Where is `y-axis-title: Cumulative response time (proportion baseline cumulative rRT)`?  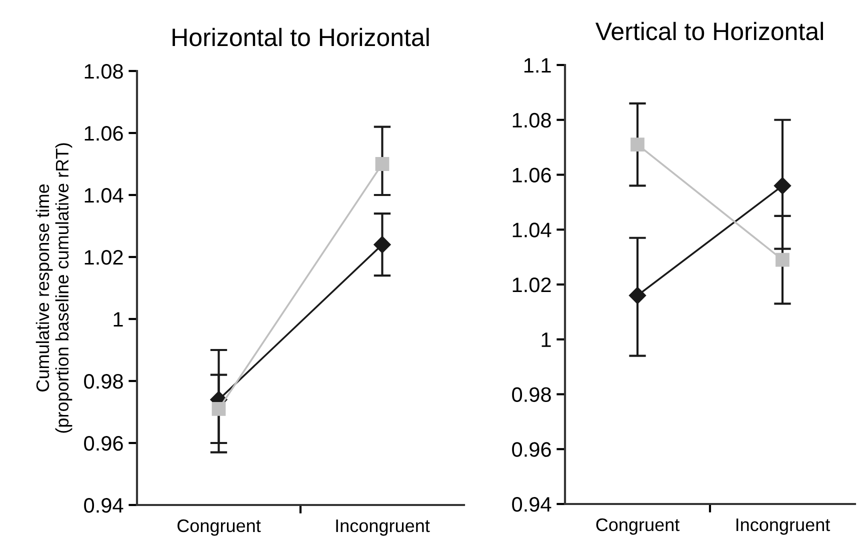 y-axis-title: Cumulative response time (proportion baseline cumulative rRT) is located at coordinates (54, 288).